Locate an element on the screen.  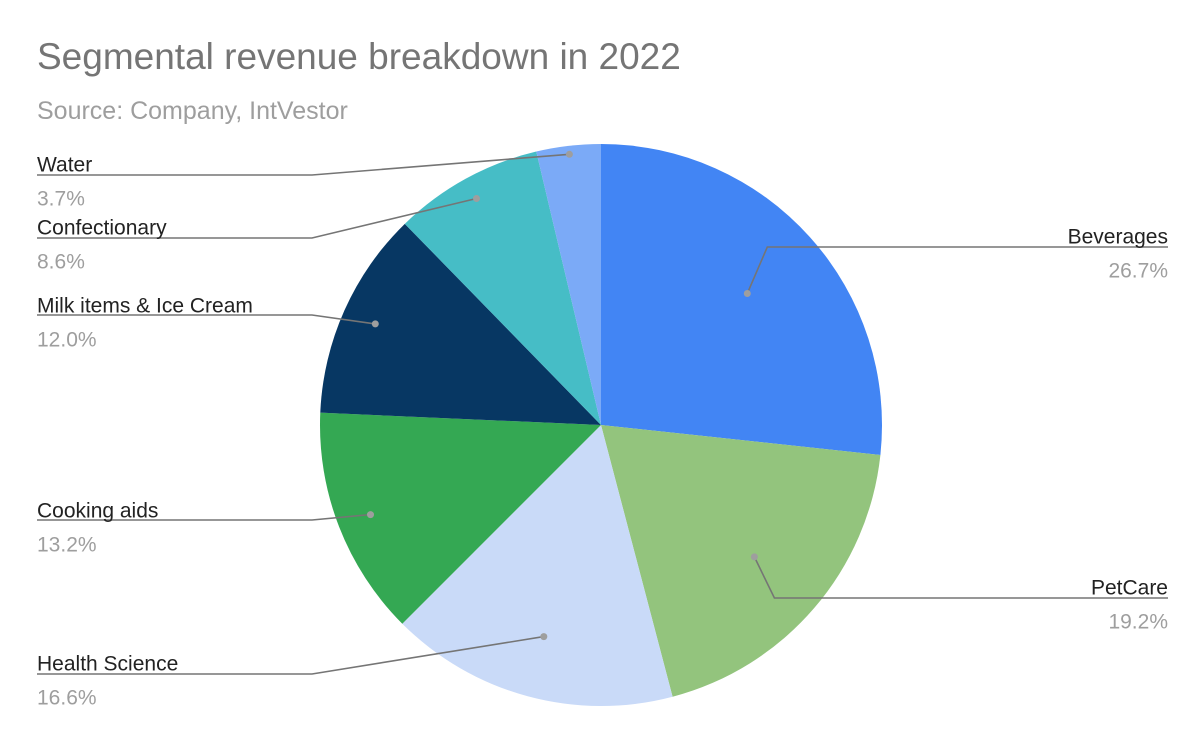
pie-slice-water is located at coordinates (568, 284).